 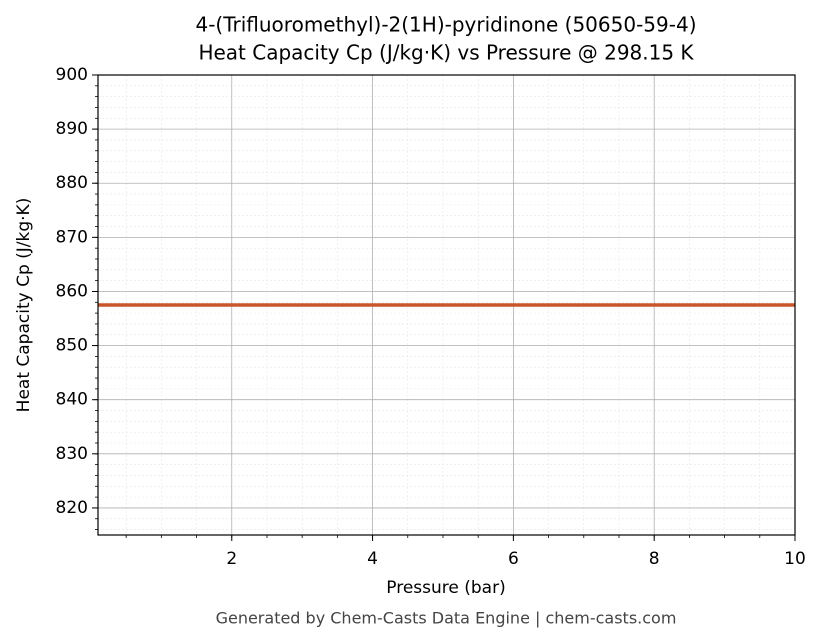 I want to click on x-tick-label: 10, so click(x=795, y=559).